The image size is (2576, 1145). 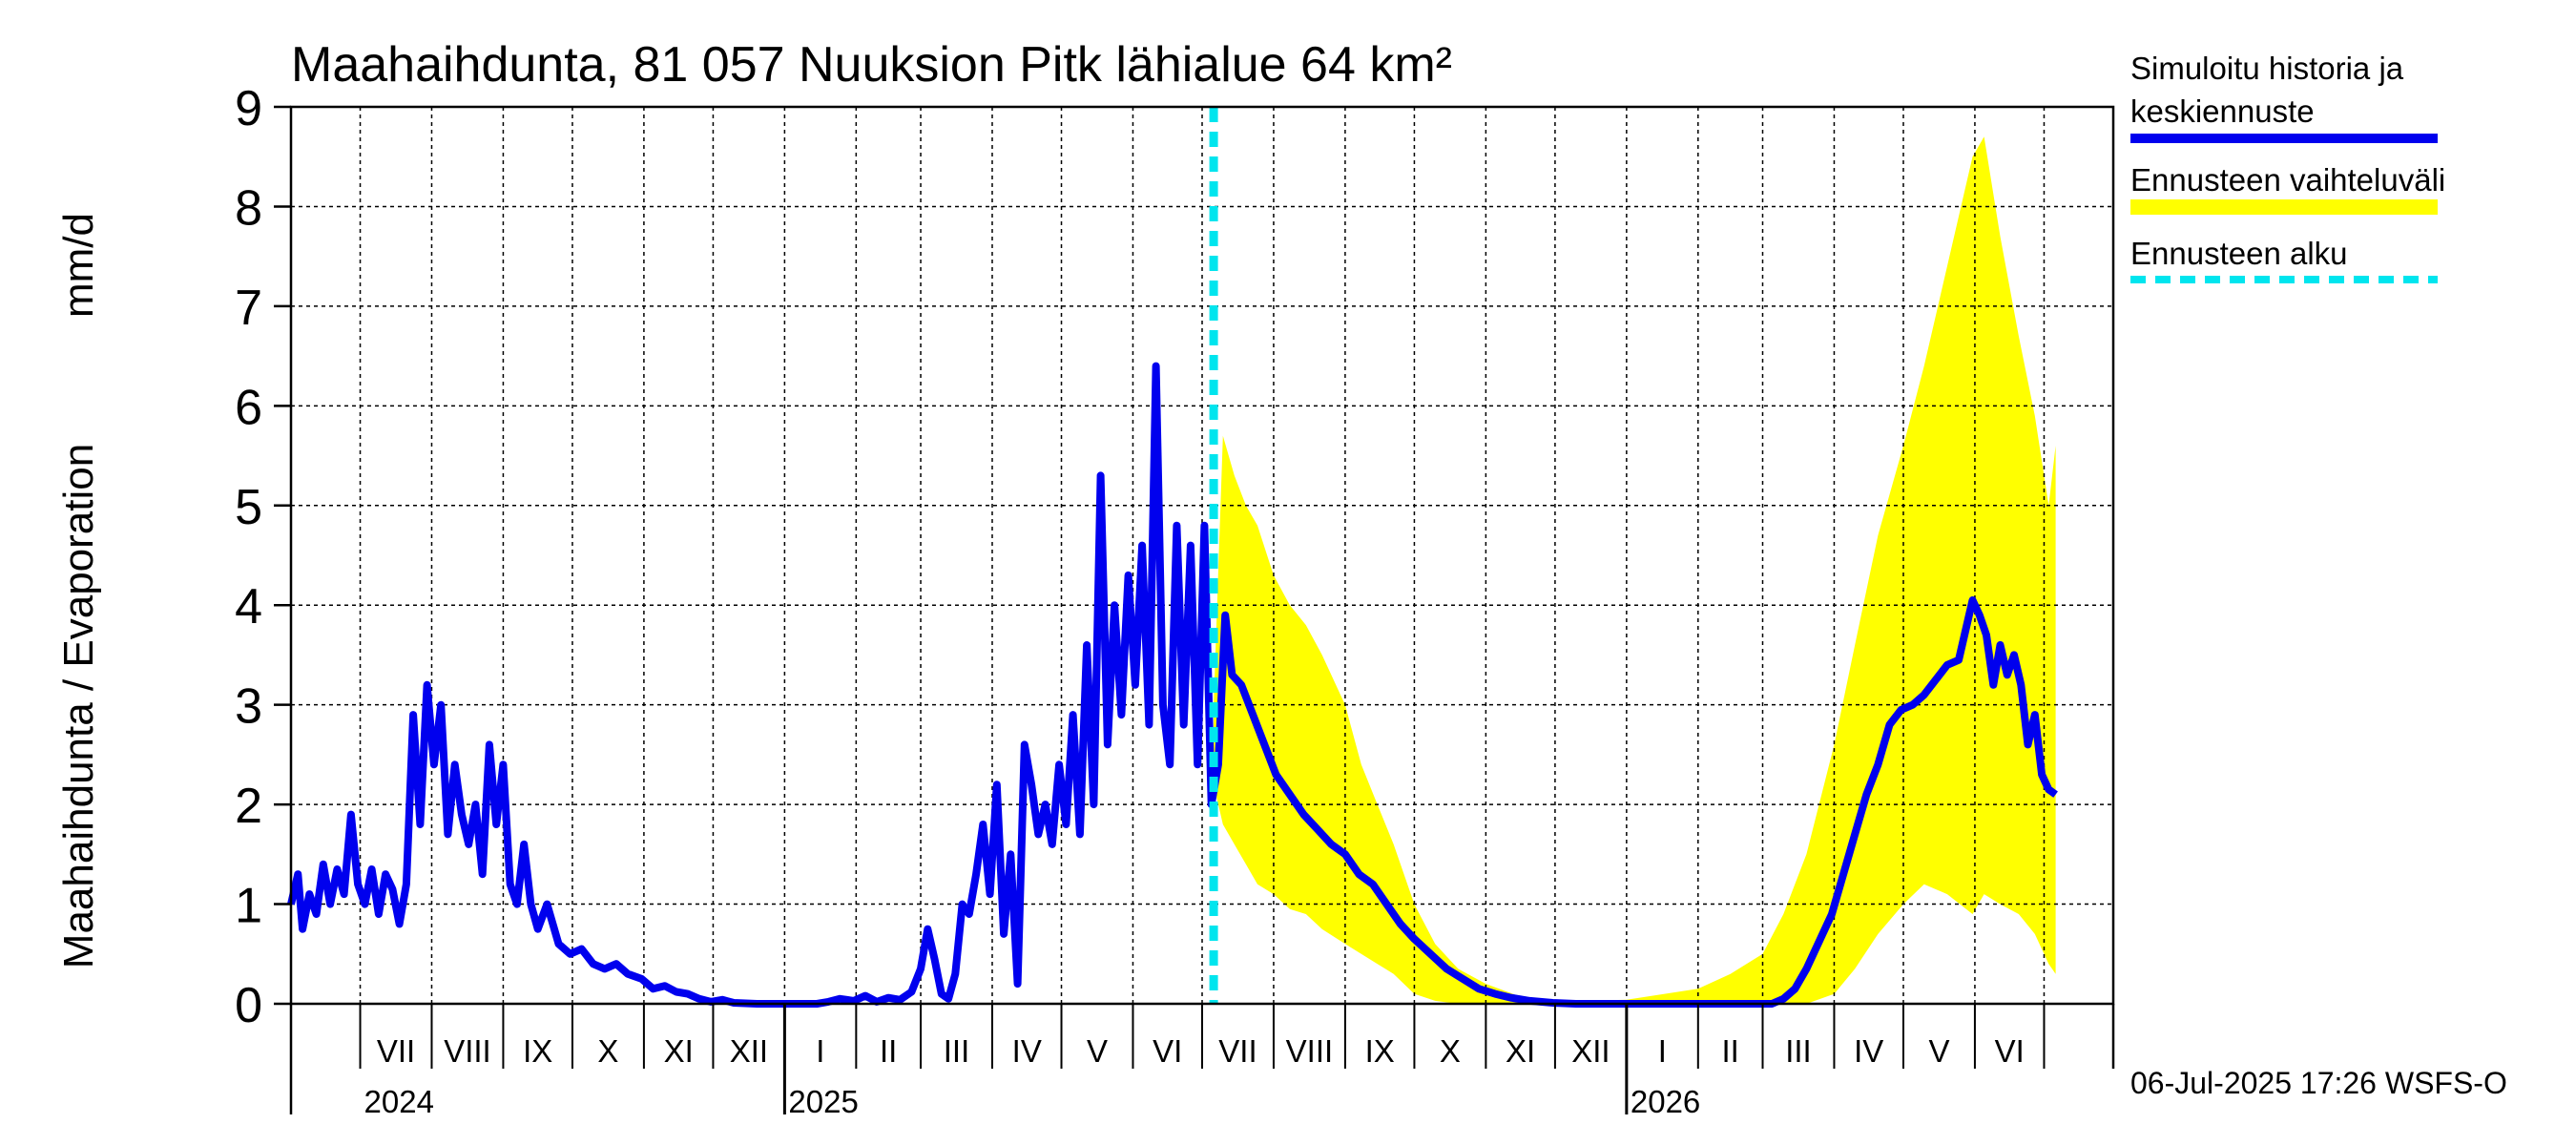 What do you see at coordinates (1665, 1101) in the screenshot?
I see `year-label: 2026` at bounding box center [1665, 1101].